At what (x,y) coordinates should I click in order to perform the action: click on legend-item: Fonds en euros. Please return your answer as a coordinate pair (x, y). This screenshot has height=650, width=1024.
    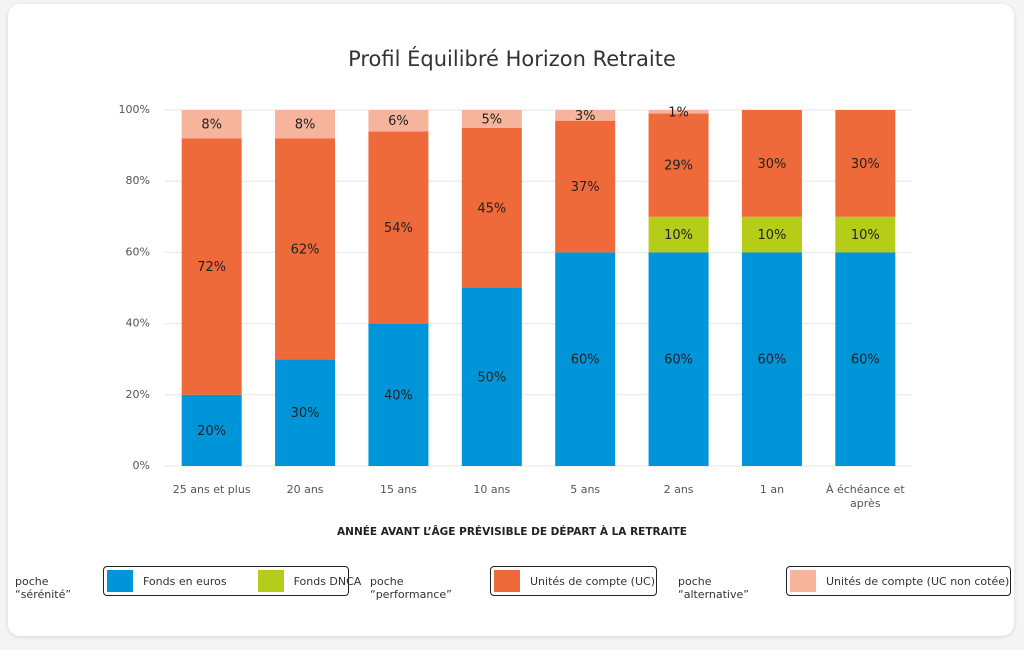
    Looking at the image, I should click on (172, 581).